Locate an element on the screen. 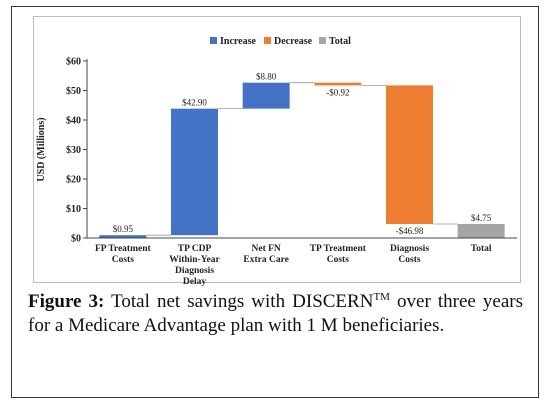 The image size is (547, 410). y-tick-label: $60 is located at coordinates (73, 62).